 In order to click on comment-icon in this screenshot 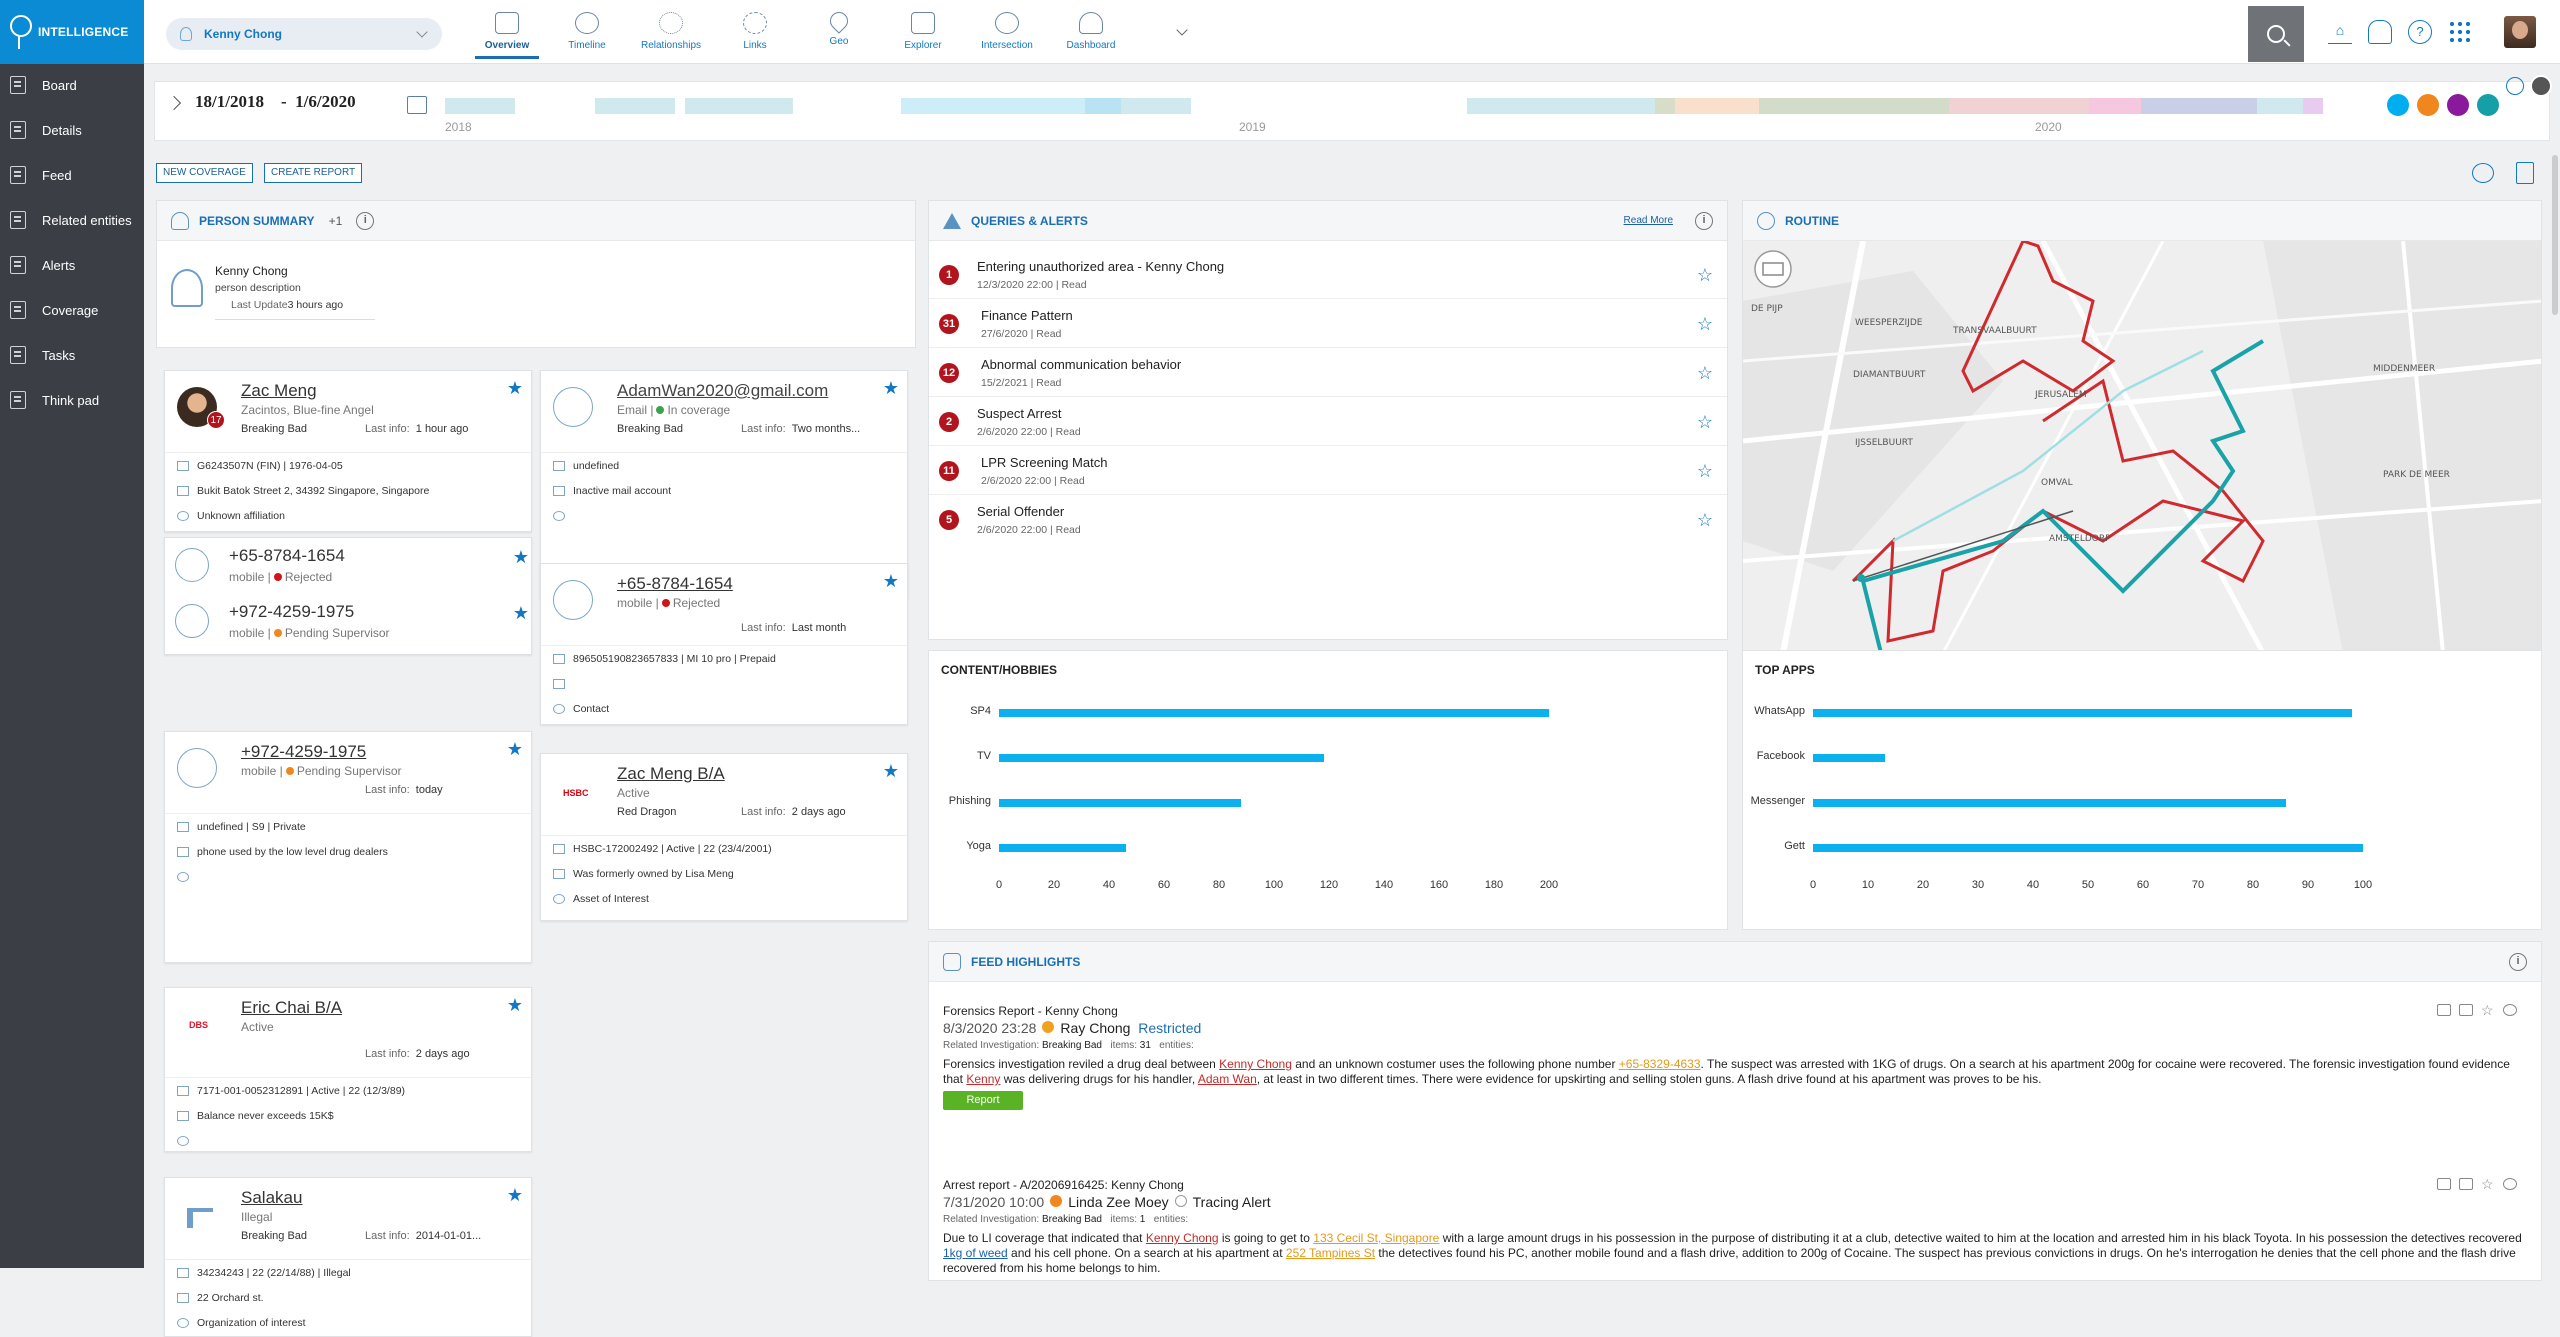, I will do `click(2466, 1184)`.